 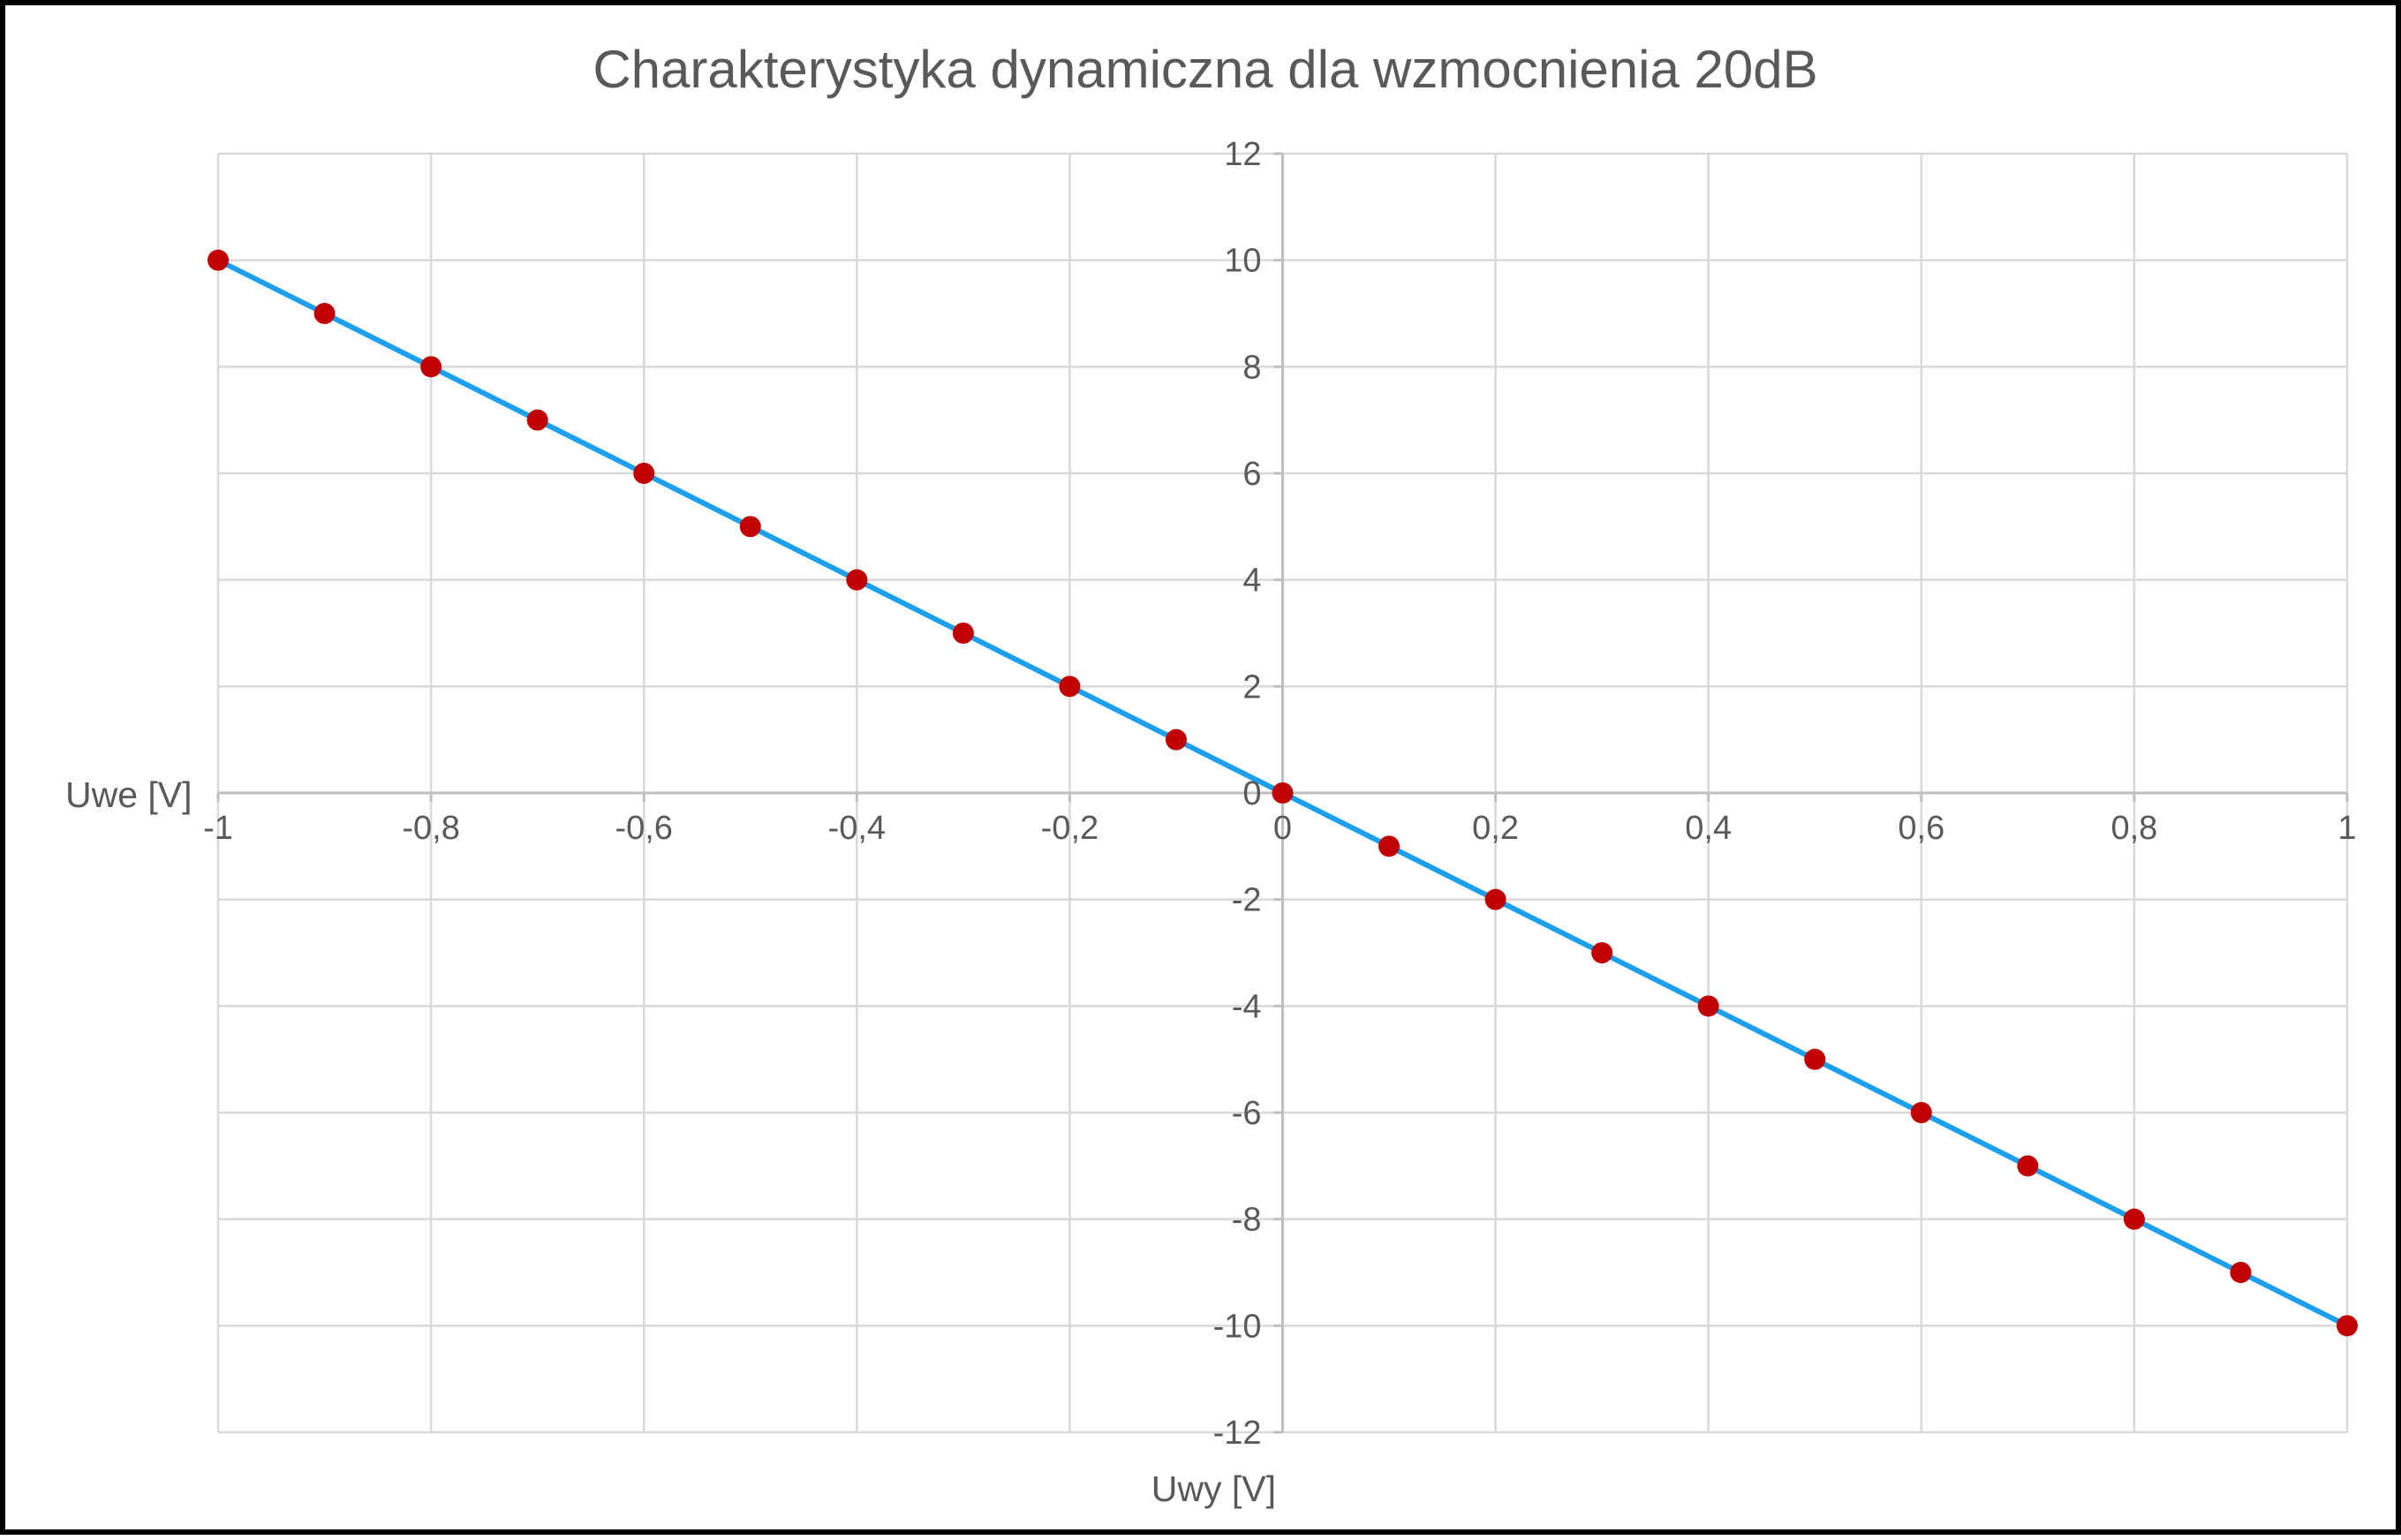 What do you see at coordinates (1237, 1433) in the screenshot?
I see `y-tick-label: -12` at bounding box center [1237, 1433].